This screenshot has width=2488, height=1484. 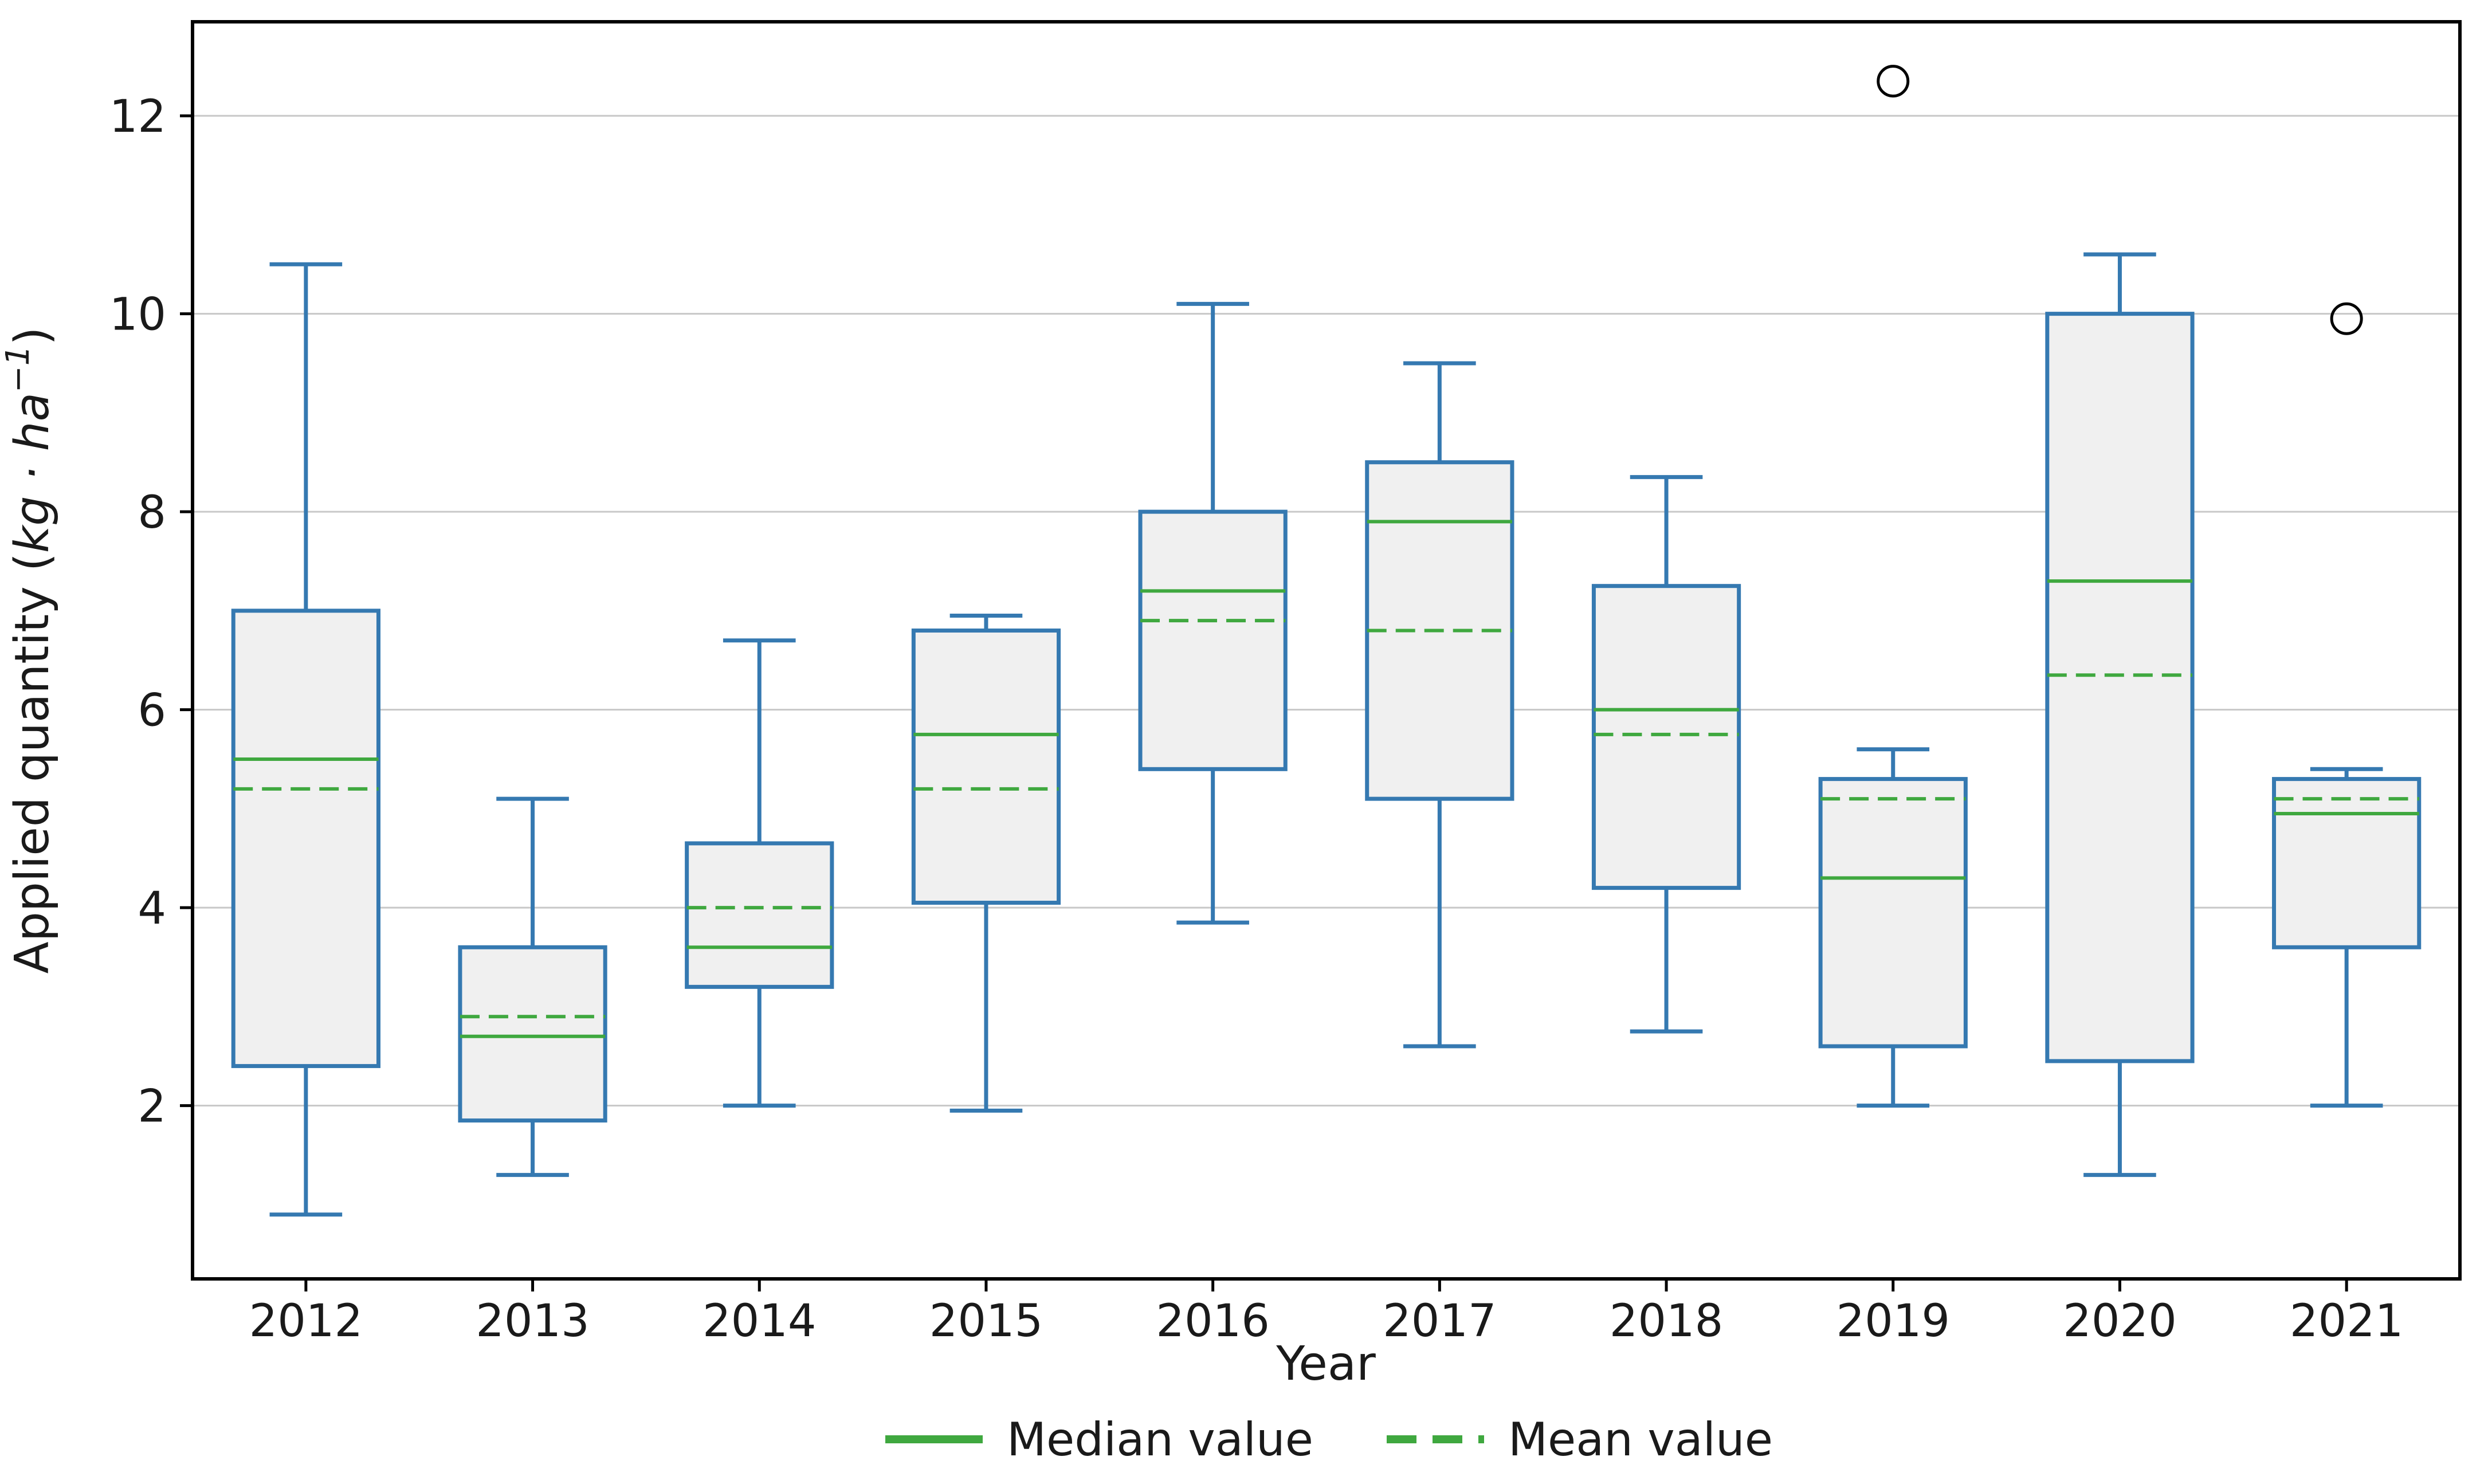 What do you see at coordinates (1667, 1321) in the screenshot?
I see `x-tick-label-2018: 2018` at bounding box center [1667, 1321].